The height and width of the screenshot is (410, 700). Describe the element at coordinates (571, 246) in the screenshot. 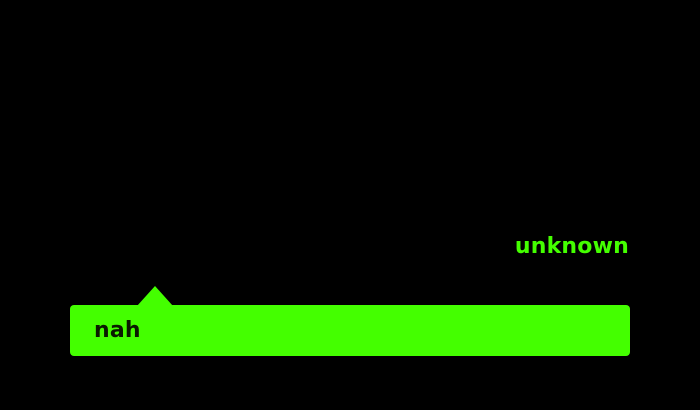

I see `status-label: unknown` at that location.